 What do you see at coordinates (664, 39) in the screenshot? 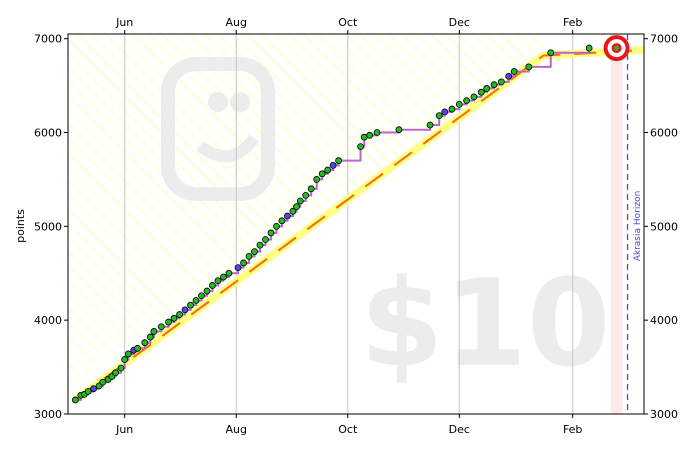
I see `y-tick-label-right: 7000` at bounding box center [664, 39].